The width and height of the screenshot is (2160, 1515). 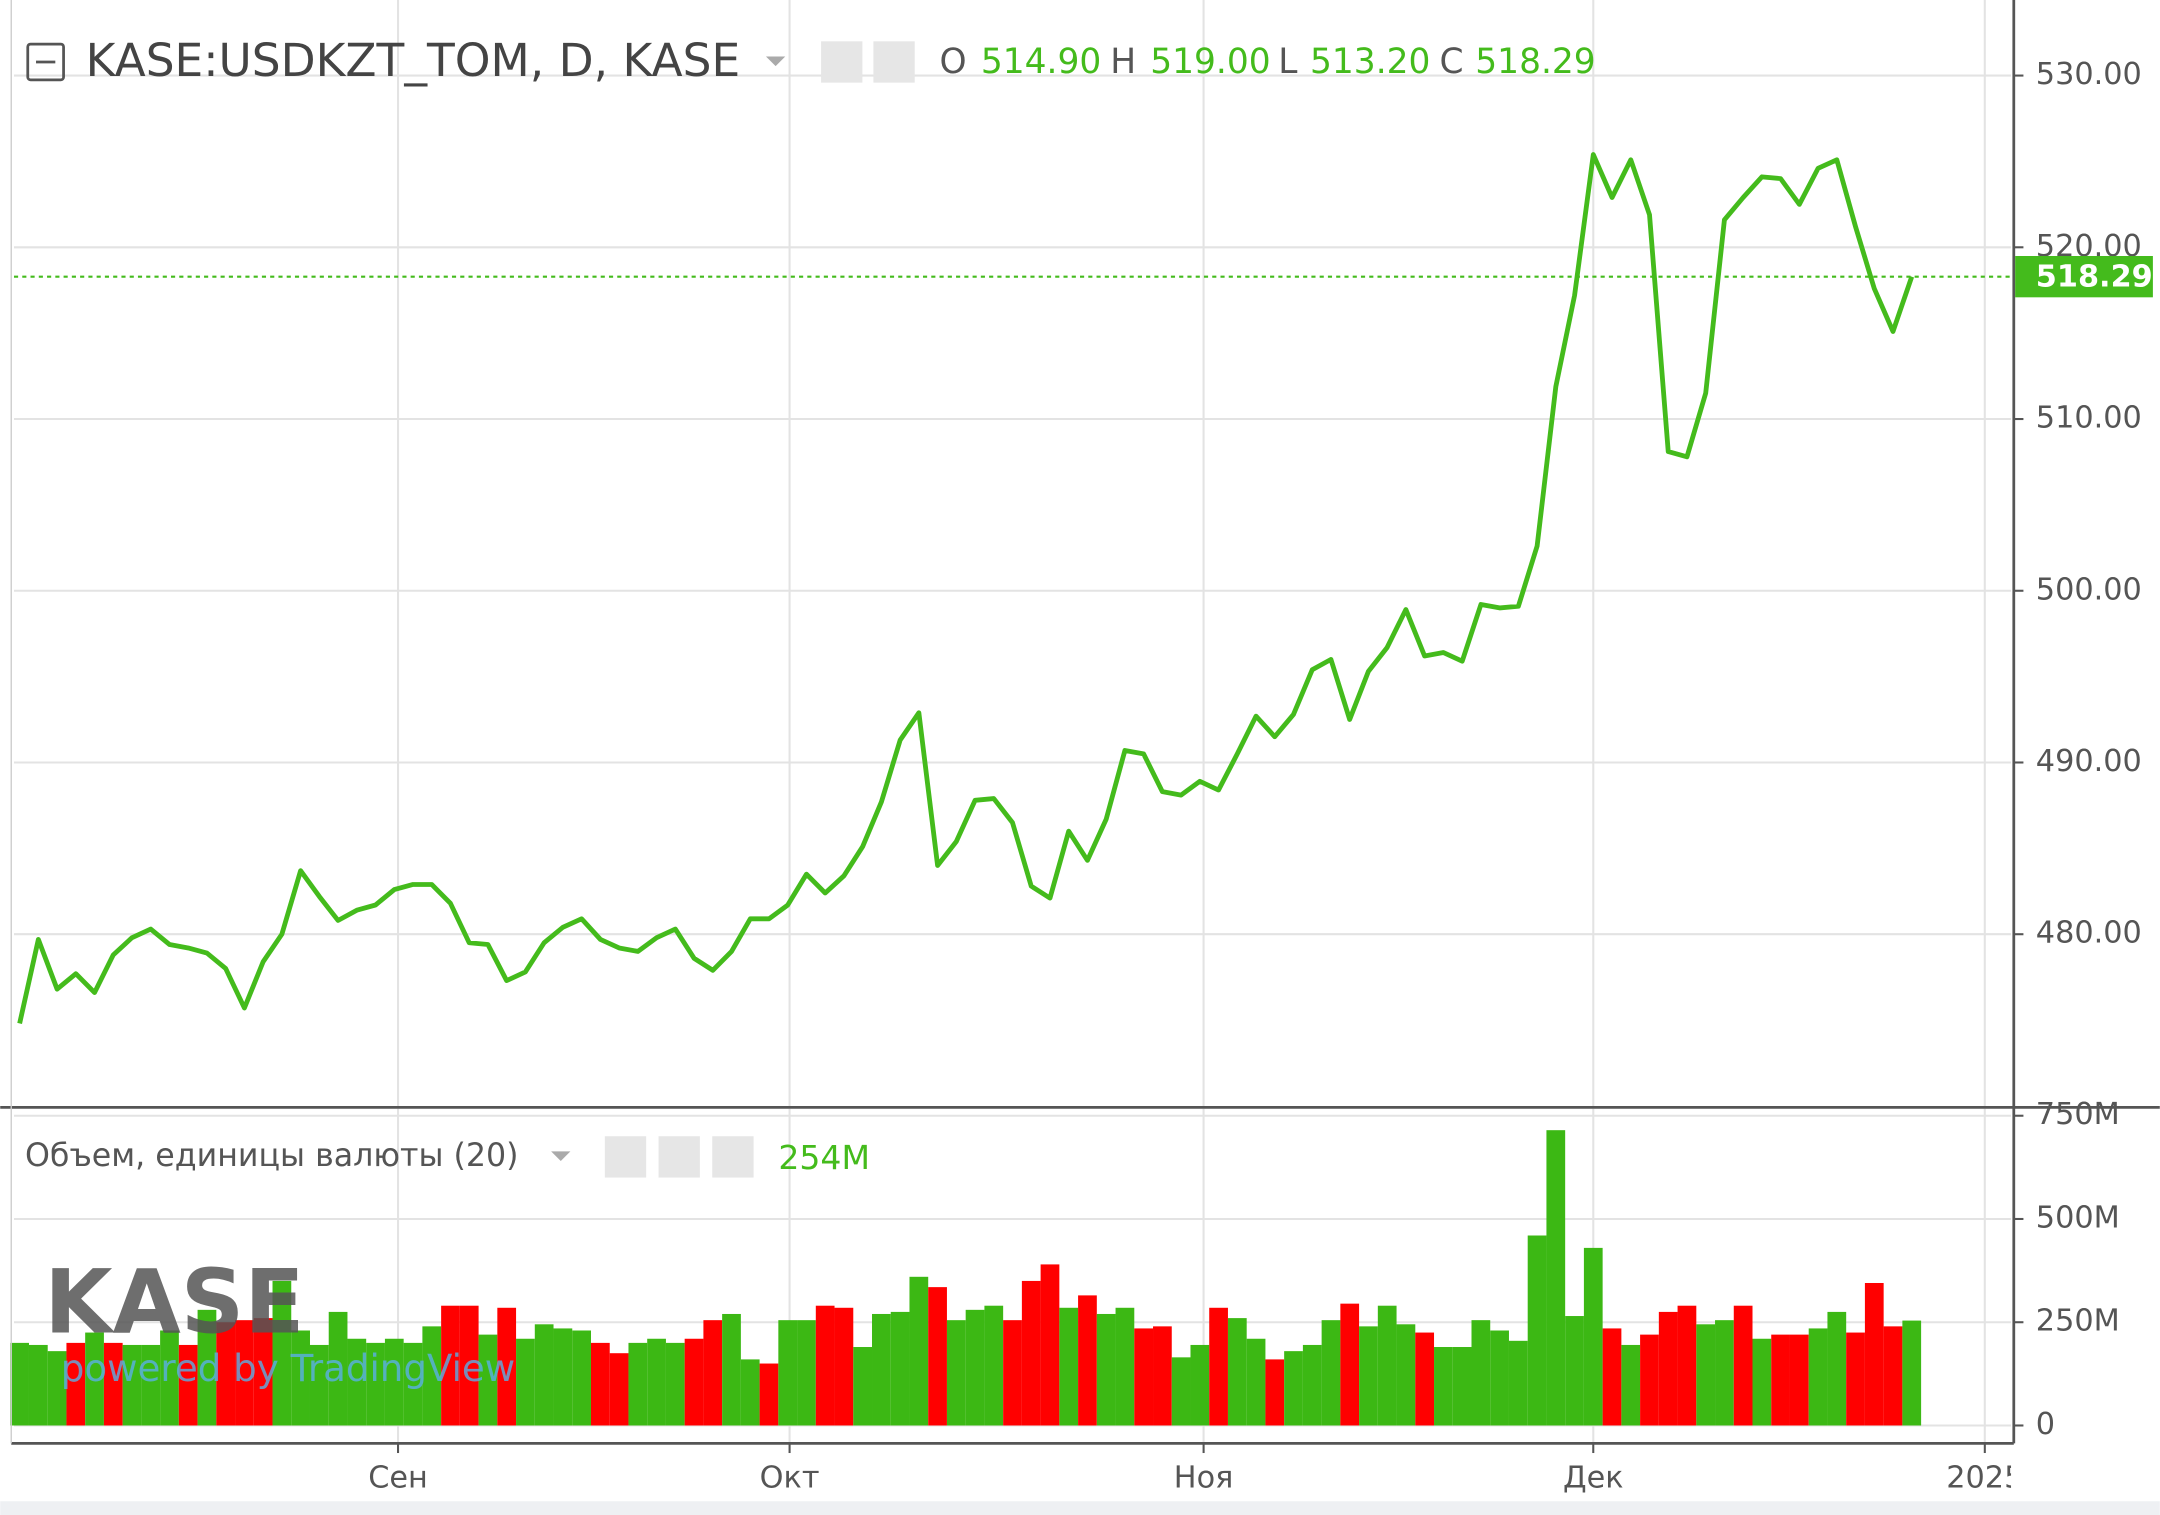 What do you see at coordinates (2089, 761) in the screenshot?
I see `y-tick-label: 490.00` at bounding box center [2089, 761].